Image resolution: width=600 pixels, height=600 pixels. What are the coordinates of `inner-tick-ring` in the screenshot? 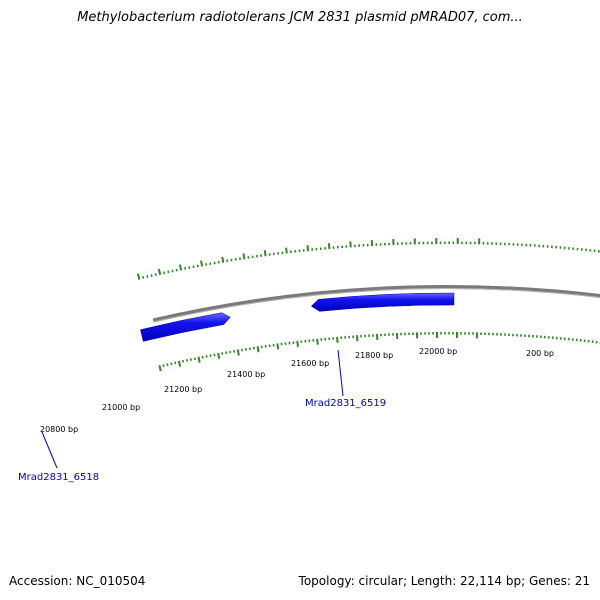 It's located at (379, 352).